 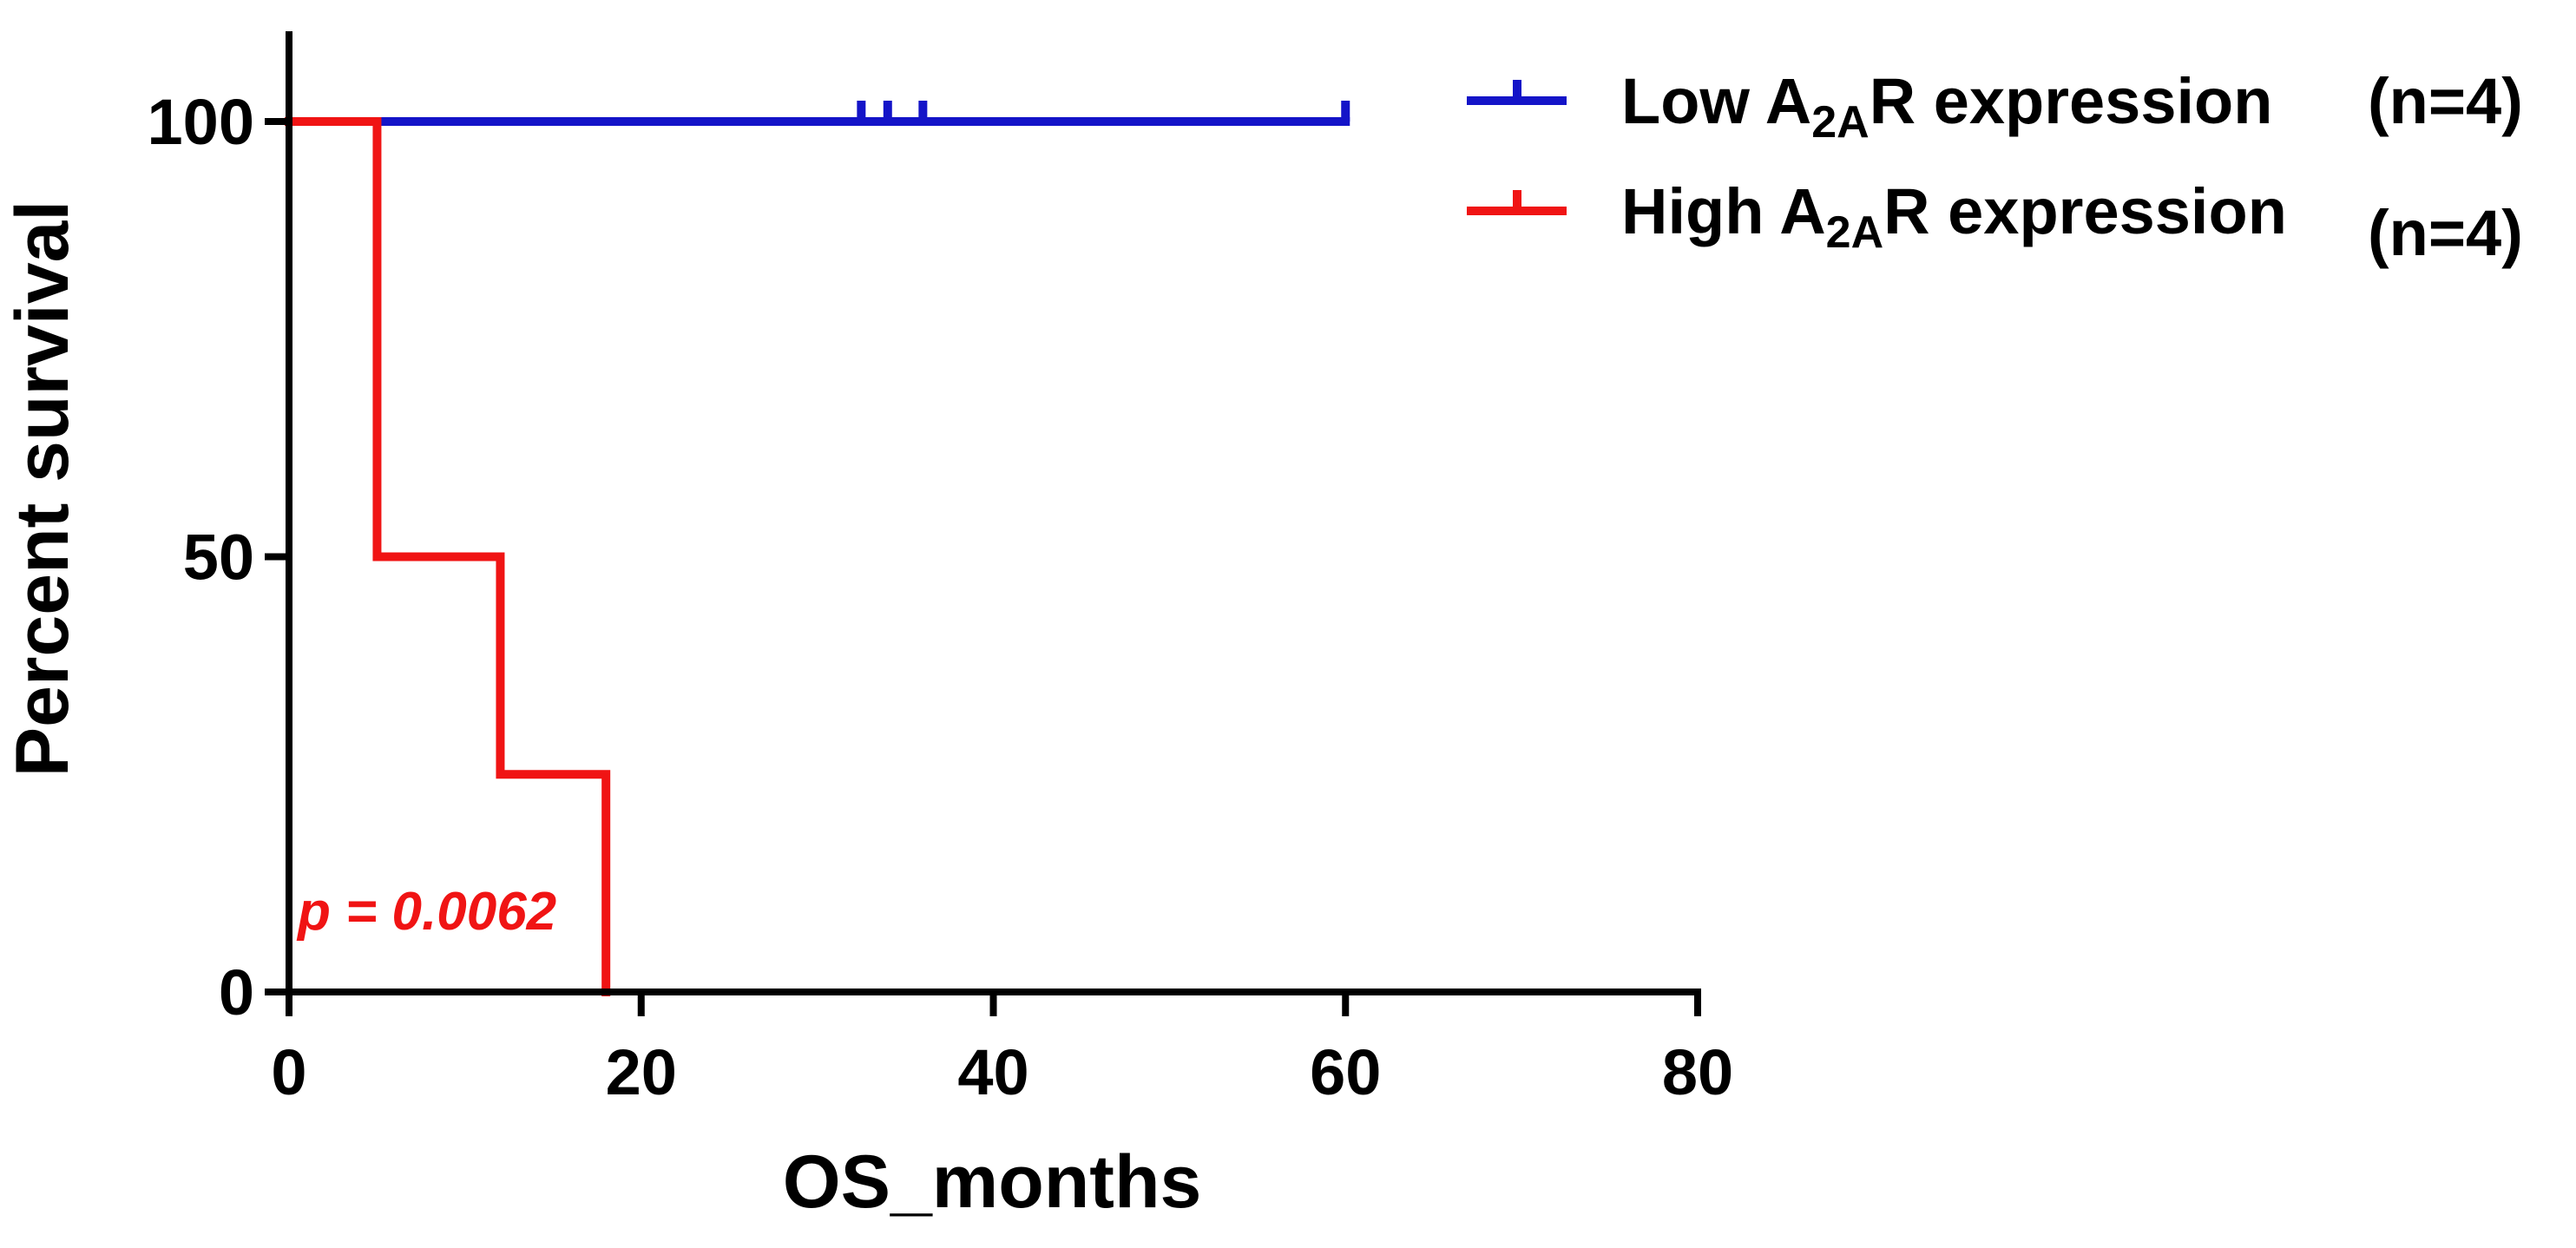 I want to click on x-axis-title: OS_months, so click(x=993, y=1182).